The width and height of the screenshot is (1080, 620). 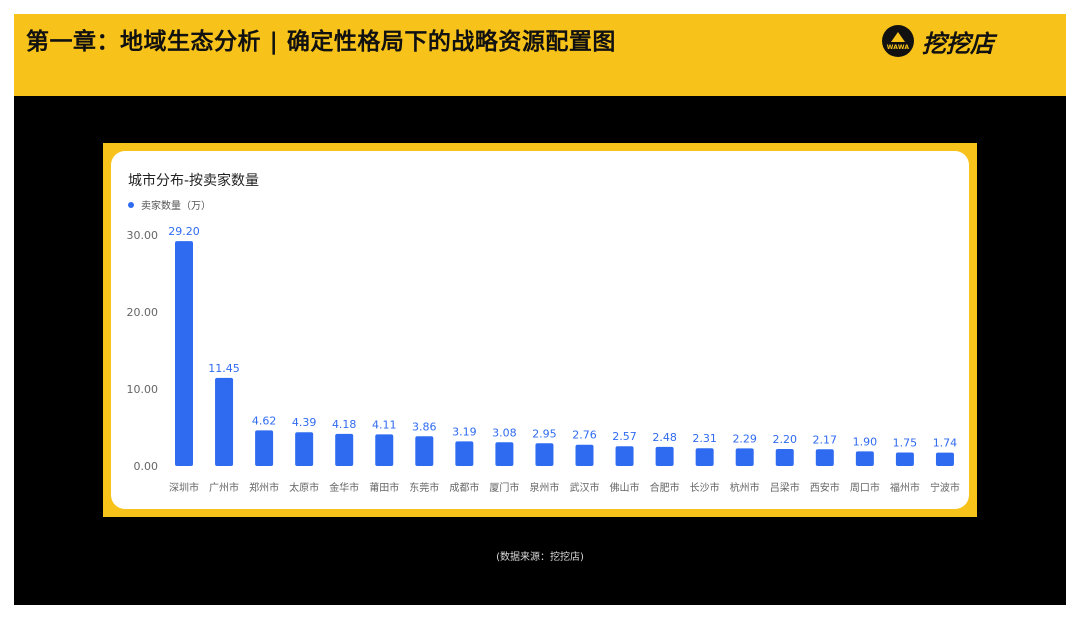 I want to click on data-label: 2.29, so click(x=744, y=438).